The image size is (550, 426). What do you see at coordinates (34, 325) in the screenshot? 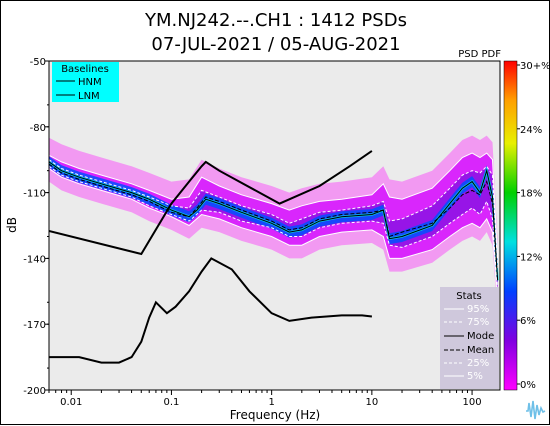
I see `y-tick-label: -170` at bounding box center [34, 325].